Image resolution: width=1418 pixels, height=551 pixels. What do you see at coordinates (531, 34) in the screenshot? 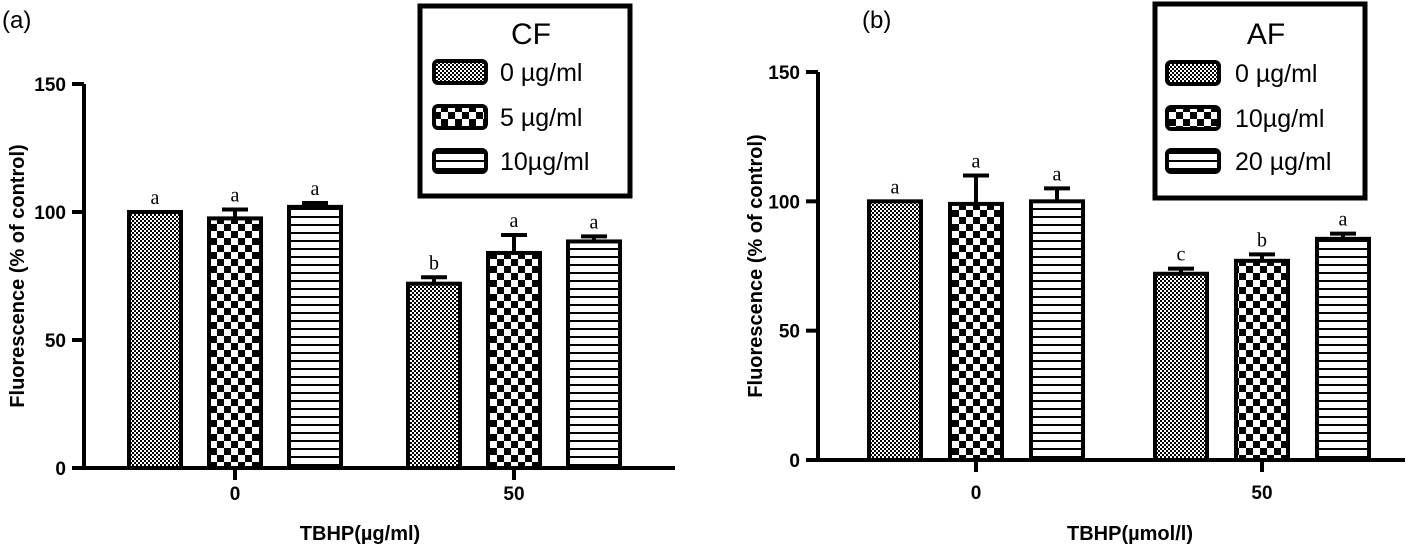
I see `legend-title: CF` at bounding box center [531, 34].